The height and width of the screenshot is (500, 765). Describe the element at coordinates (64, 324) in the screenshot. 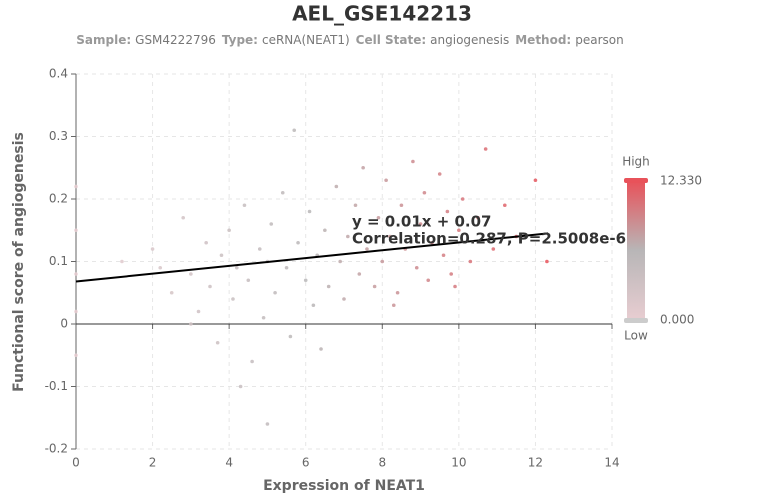

I see `y-tick-label: 0` at that location.